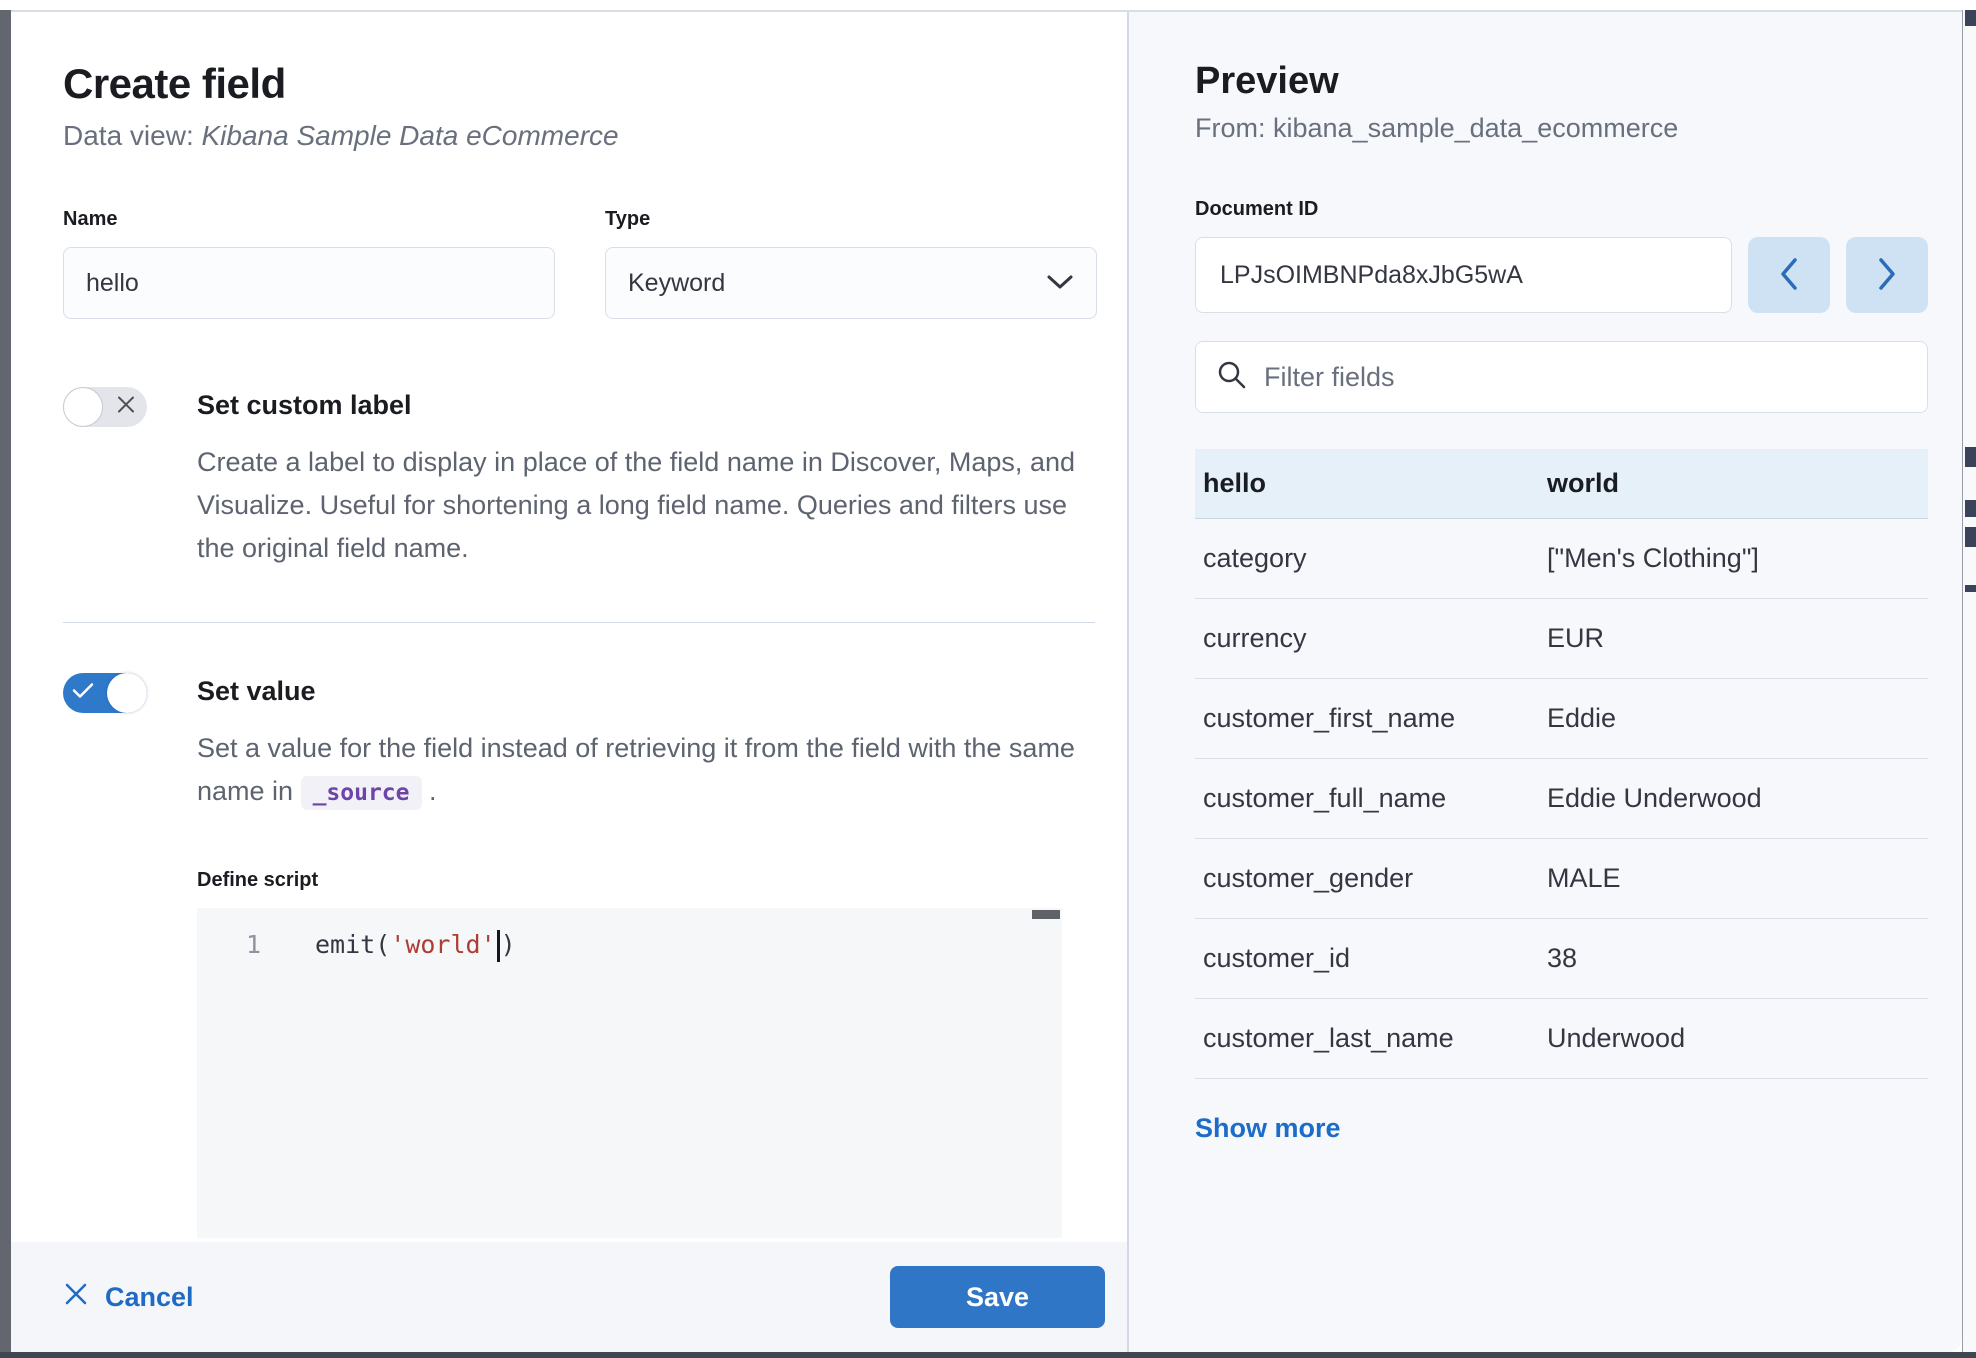  What do you see at coordinates (1583, 483) in the screenshot?
I see `new-field-value: world` at bounding box center [1583, 483].